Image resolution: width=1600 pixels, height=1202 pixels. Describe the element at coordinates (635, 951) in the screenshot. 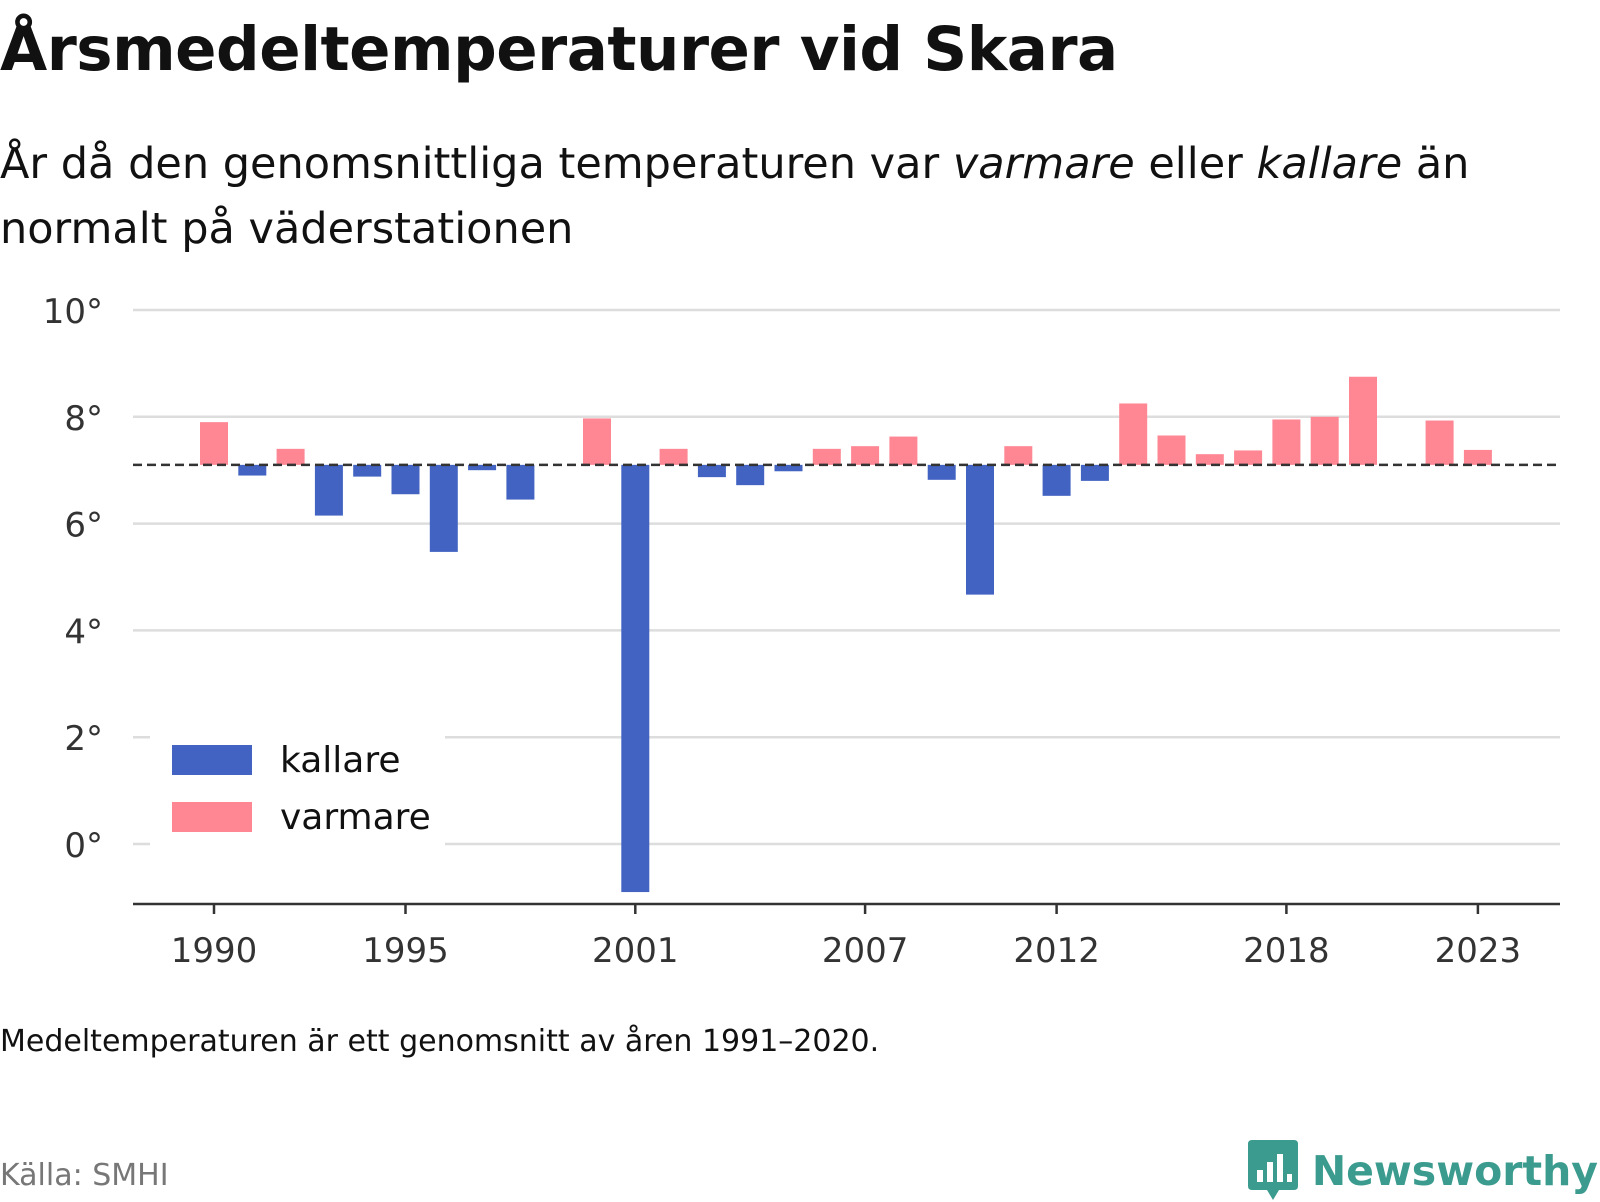

I see `x-tick-label: 2001` at that location.